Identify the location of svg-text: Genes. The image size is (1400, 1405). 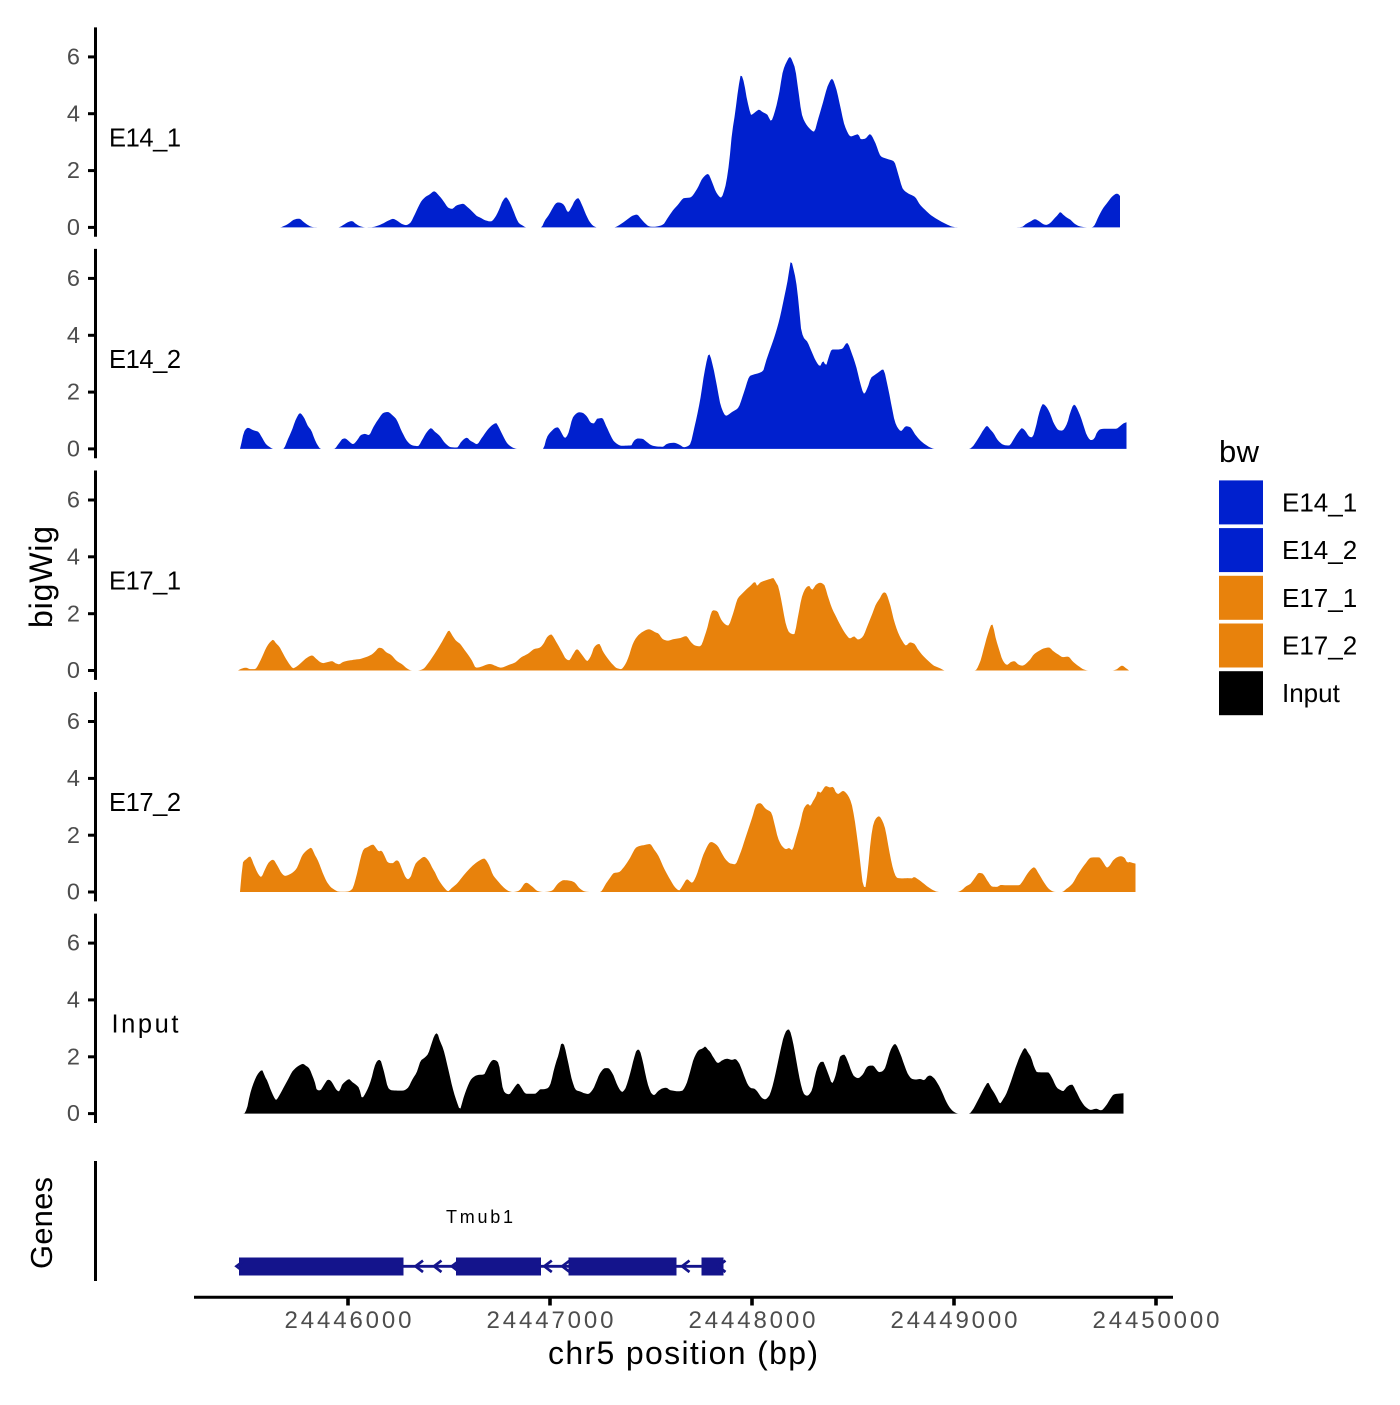
(41, 1223).